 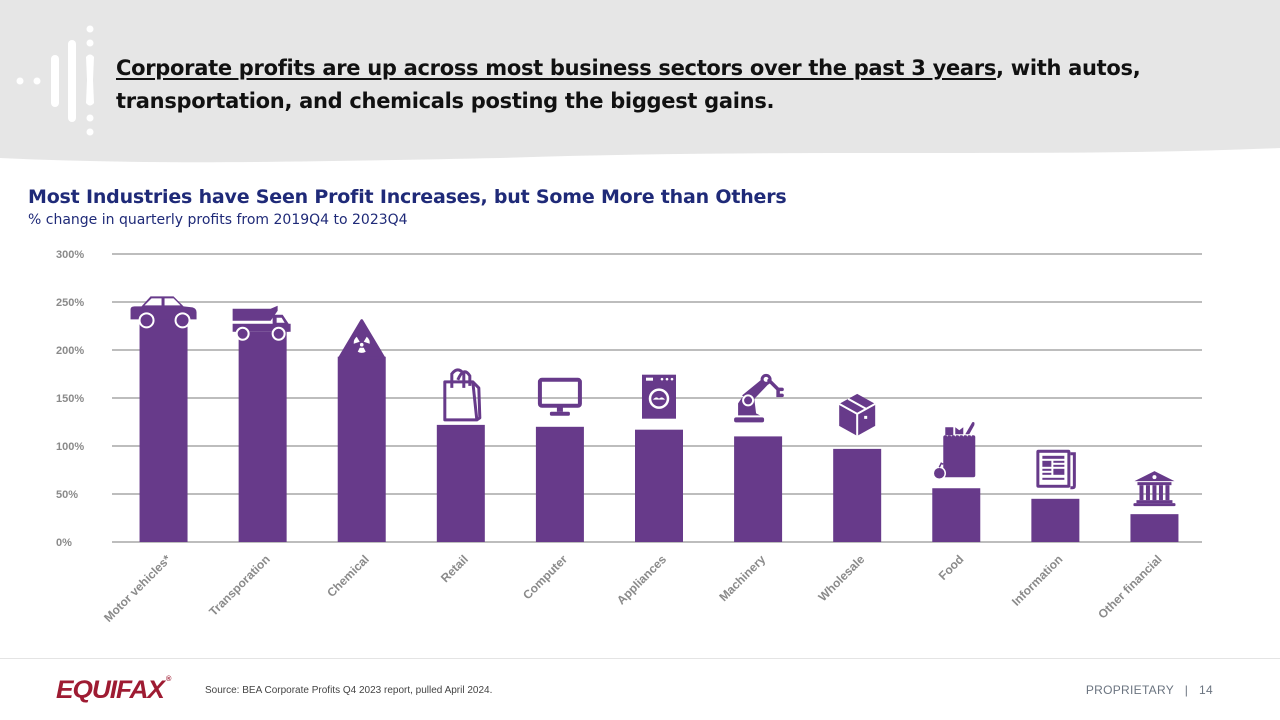 What do you see at coordinates (559, 484) in the screenshot?
I see `bar-computer` at bounding box center [559, 484].